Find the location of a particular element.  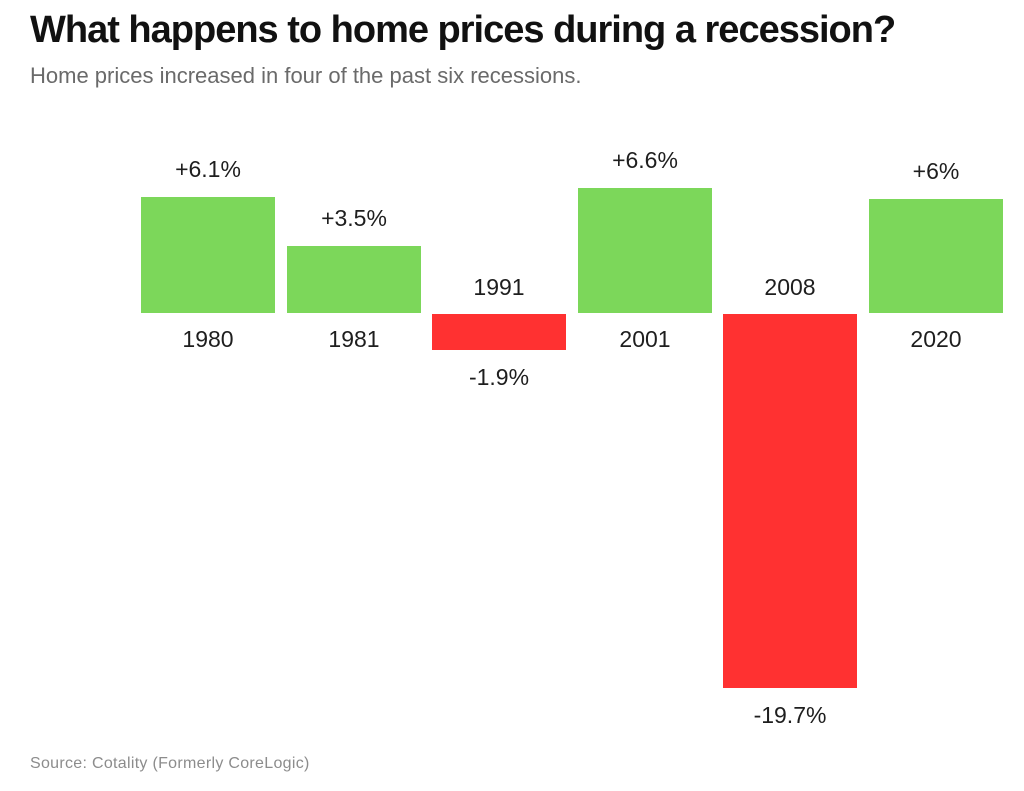

bar-2020 is located at coordinates (936, 256).